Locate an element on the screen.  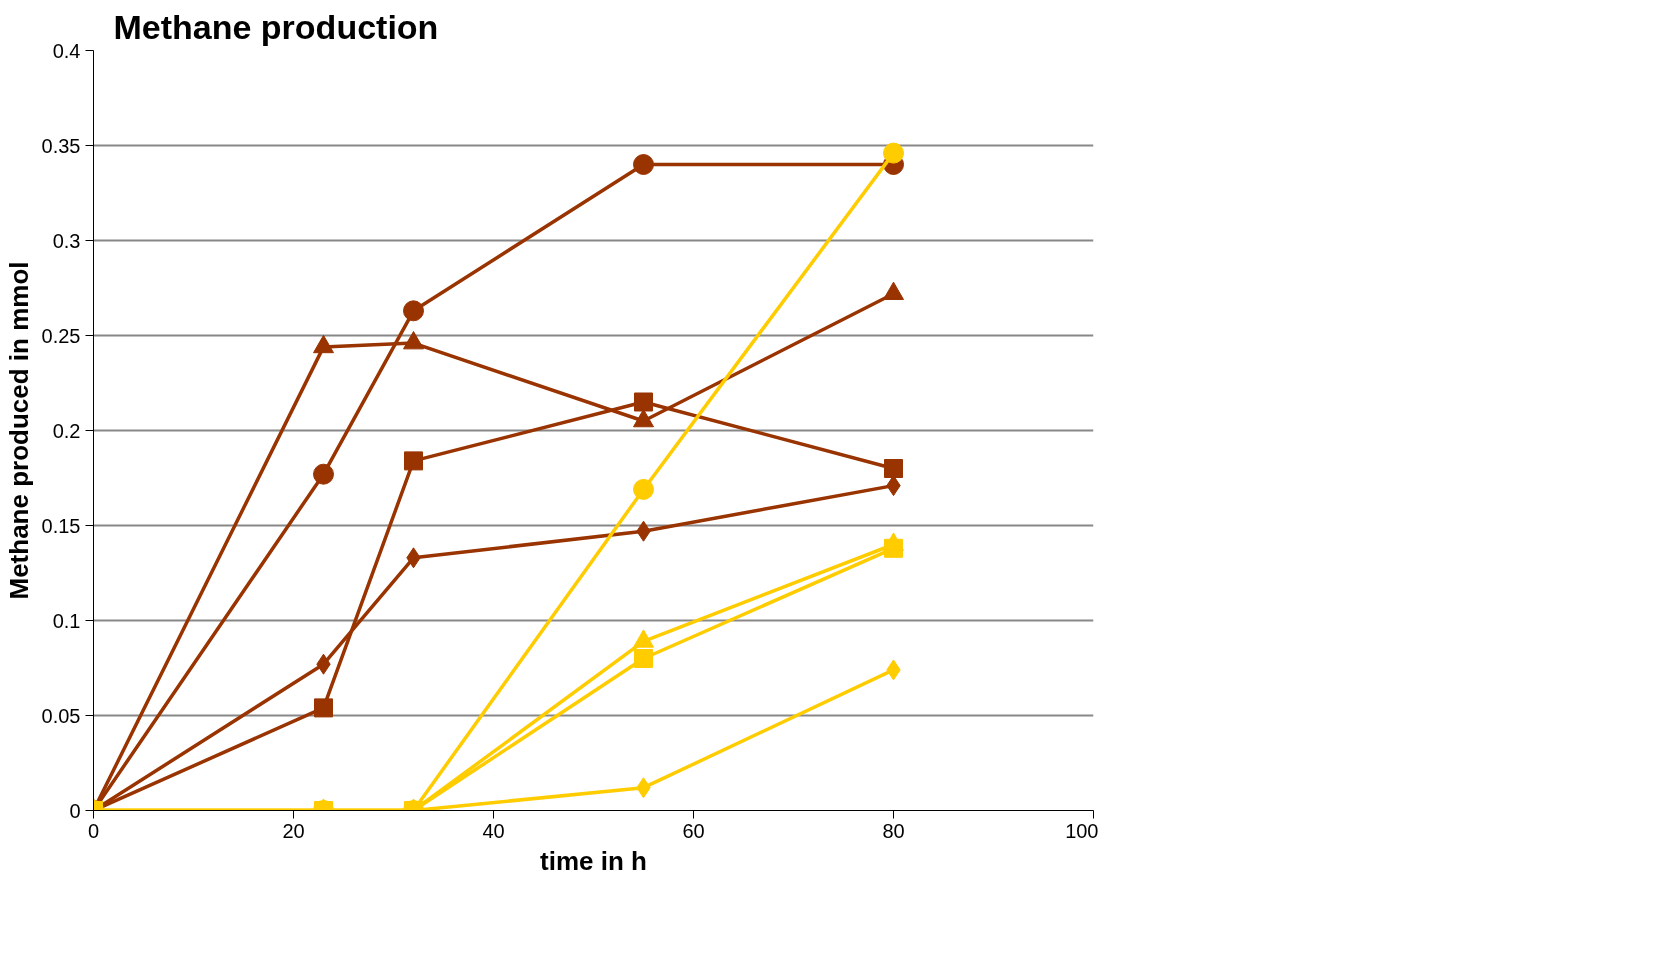
x-tick-label: 20 is located at coordinates (293, 830).